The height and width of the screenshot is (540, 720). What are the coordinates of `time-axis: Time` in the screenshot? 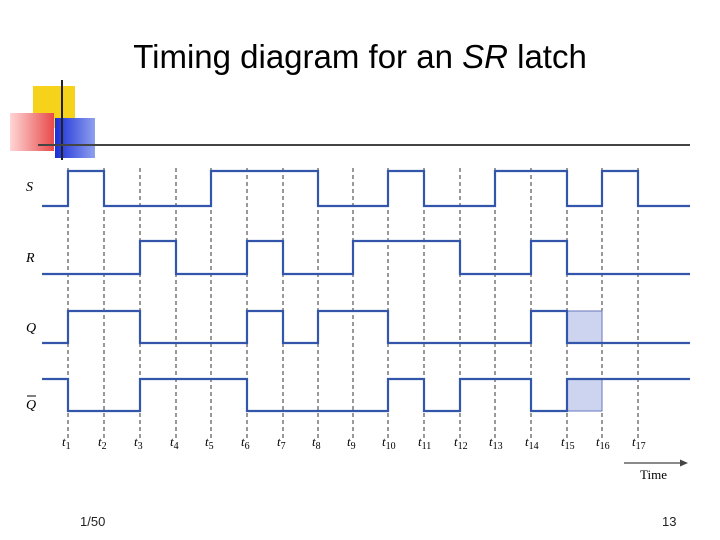 It's located at (656, 470).